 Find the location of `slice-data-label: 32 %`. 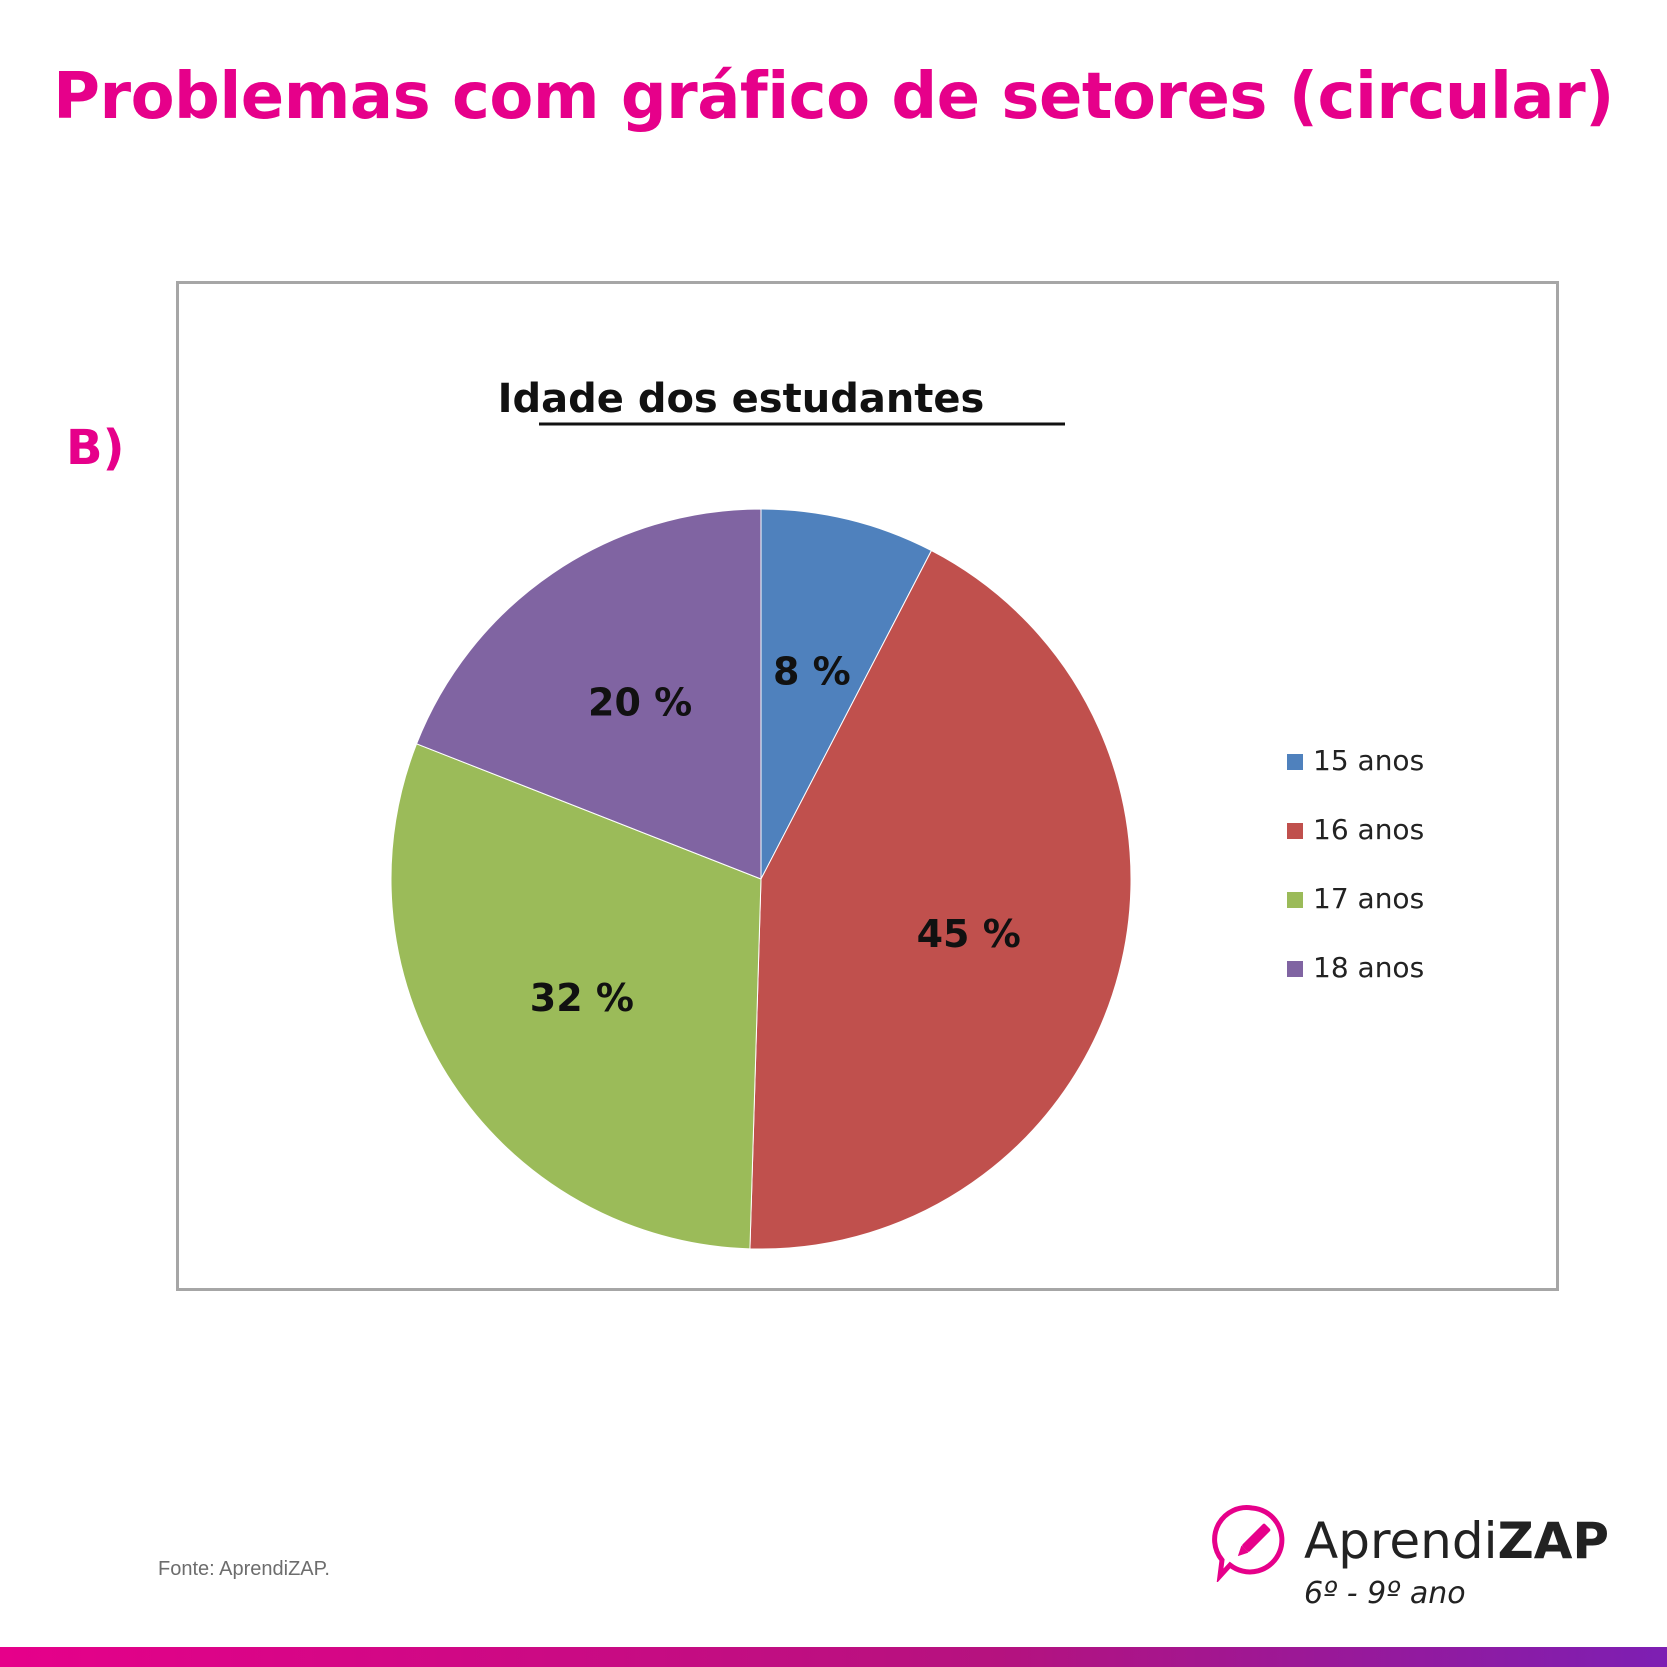

slice-data-label: 32 % is located at coordinates (582, 998).